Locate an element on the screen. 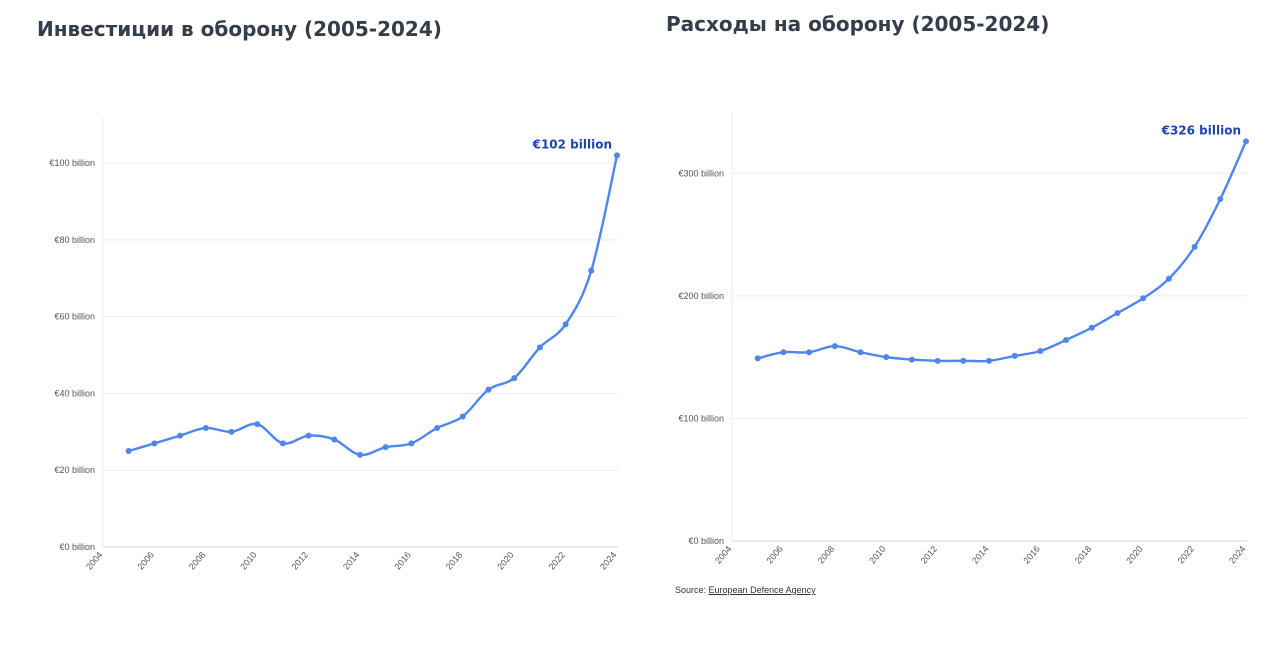 The width and height of the screenshot is (1280, 665). source-prefix: Source: is located at coordinates (692, 590).